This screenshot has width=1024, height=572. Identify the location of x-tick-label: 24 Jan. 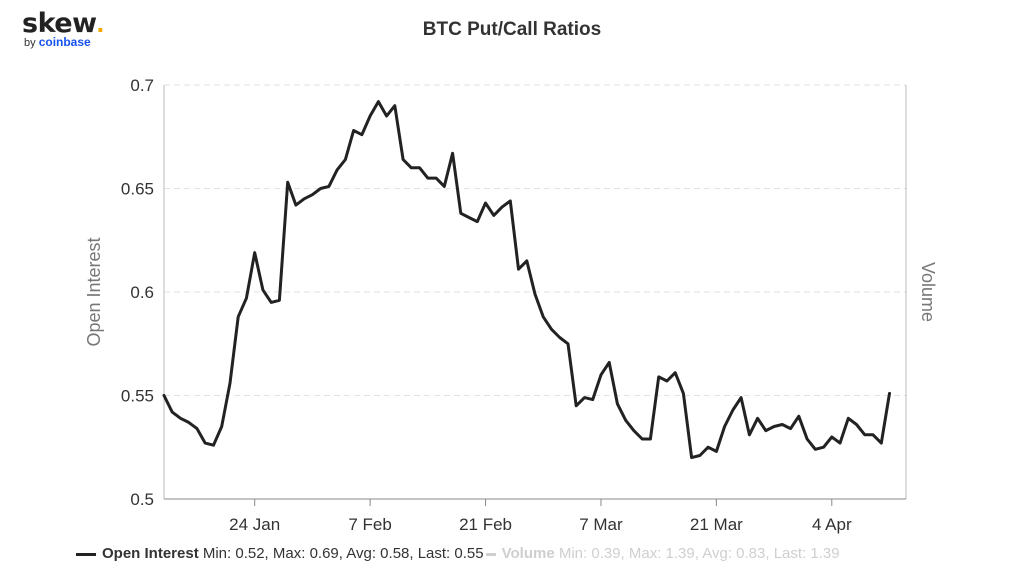
(254, 524).